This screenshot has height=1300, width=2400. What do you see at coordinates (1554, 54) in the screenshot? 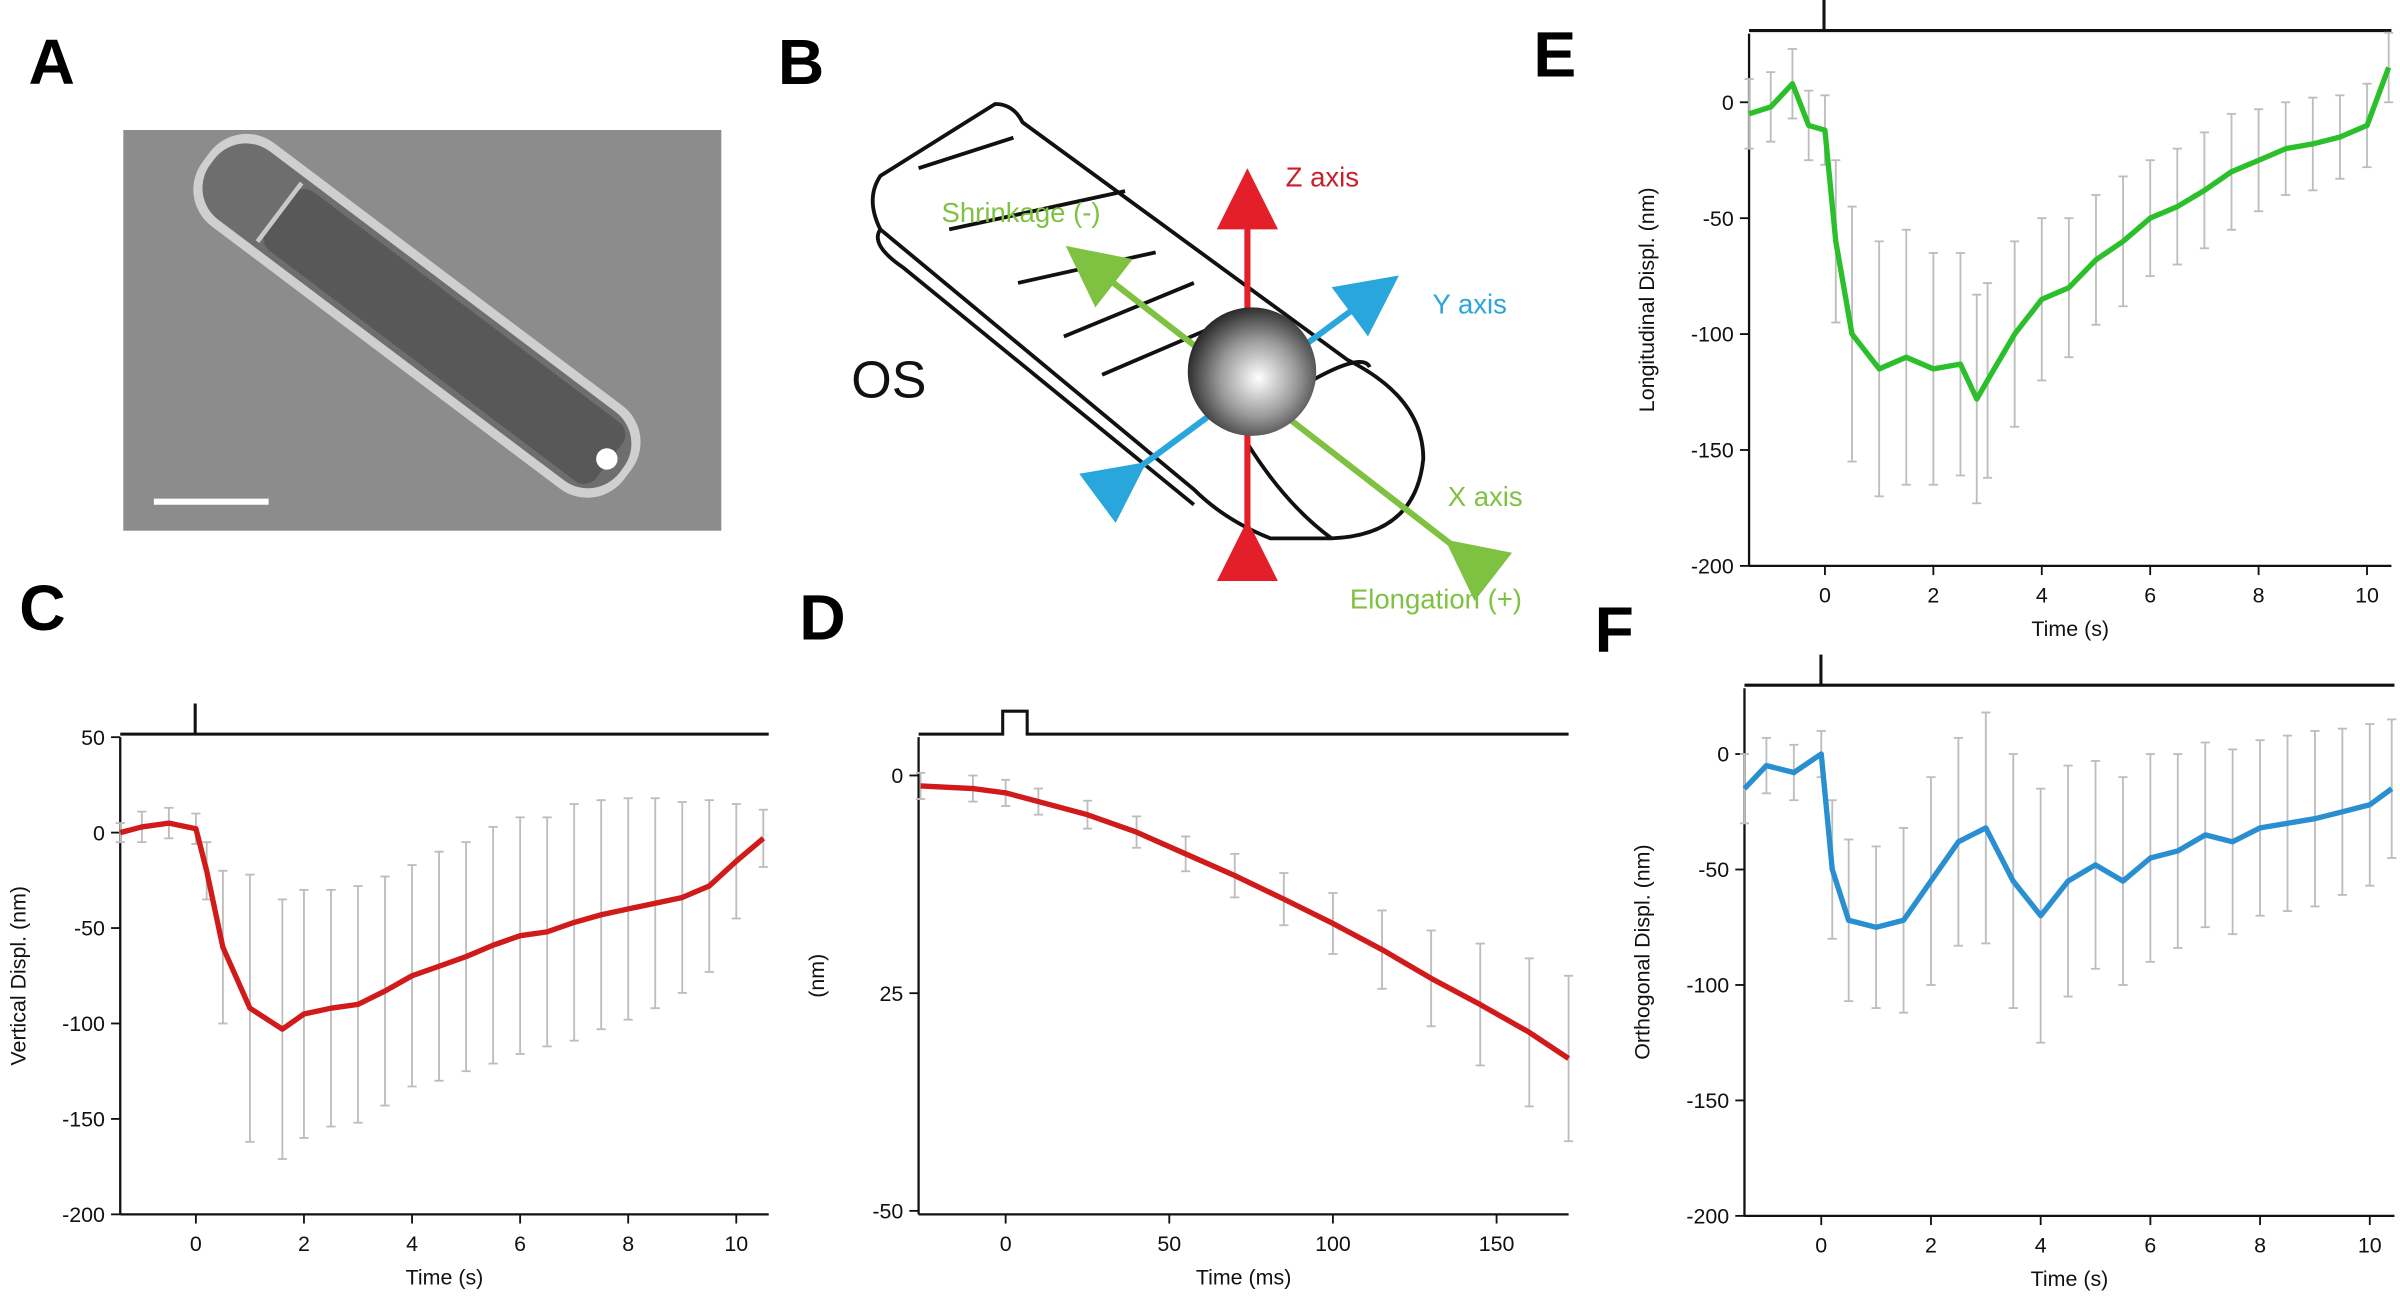
I see `panel-letter: E` at bounding box center [1554, 54].